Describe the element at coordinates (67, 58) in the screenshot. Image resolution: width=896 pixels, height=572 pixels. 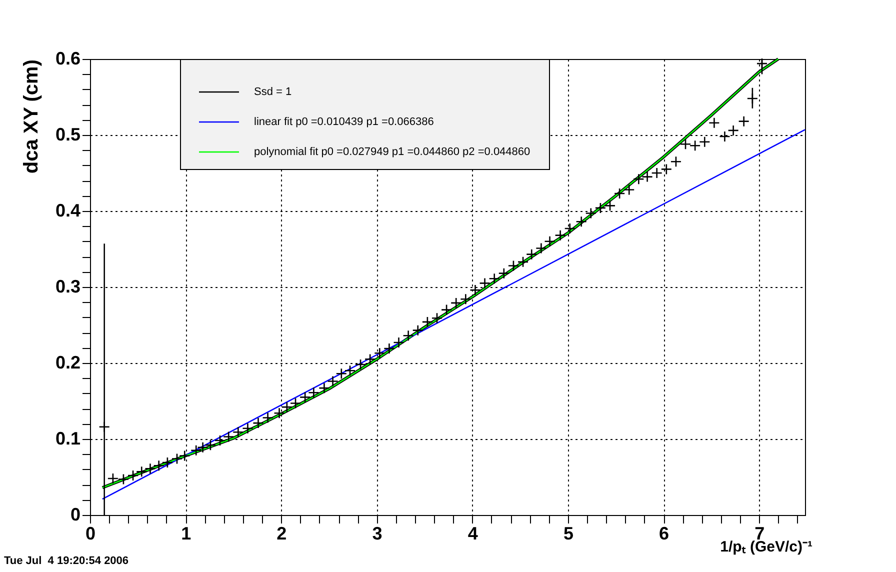
I see `y-tick-label: 0.6` at that location.